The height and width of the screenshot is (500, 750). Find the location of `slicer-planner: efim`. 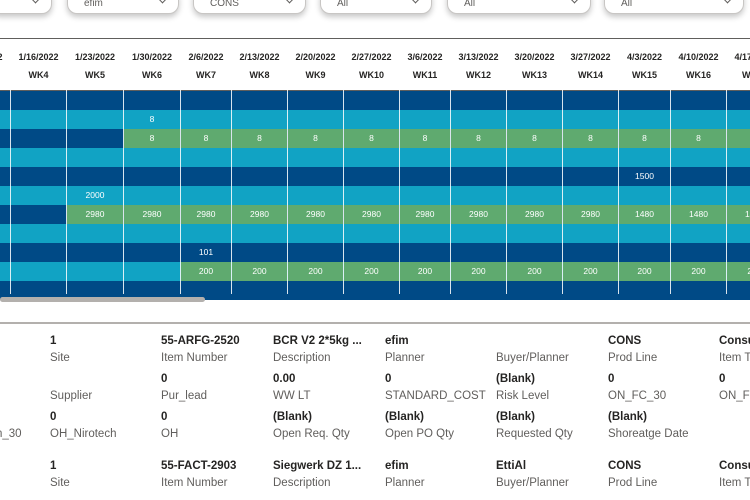

slicer-planner: efim is located at coordinates (123, 7).